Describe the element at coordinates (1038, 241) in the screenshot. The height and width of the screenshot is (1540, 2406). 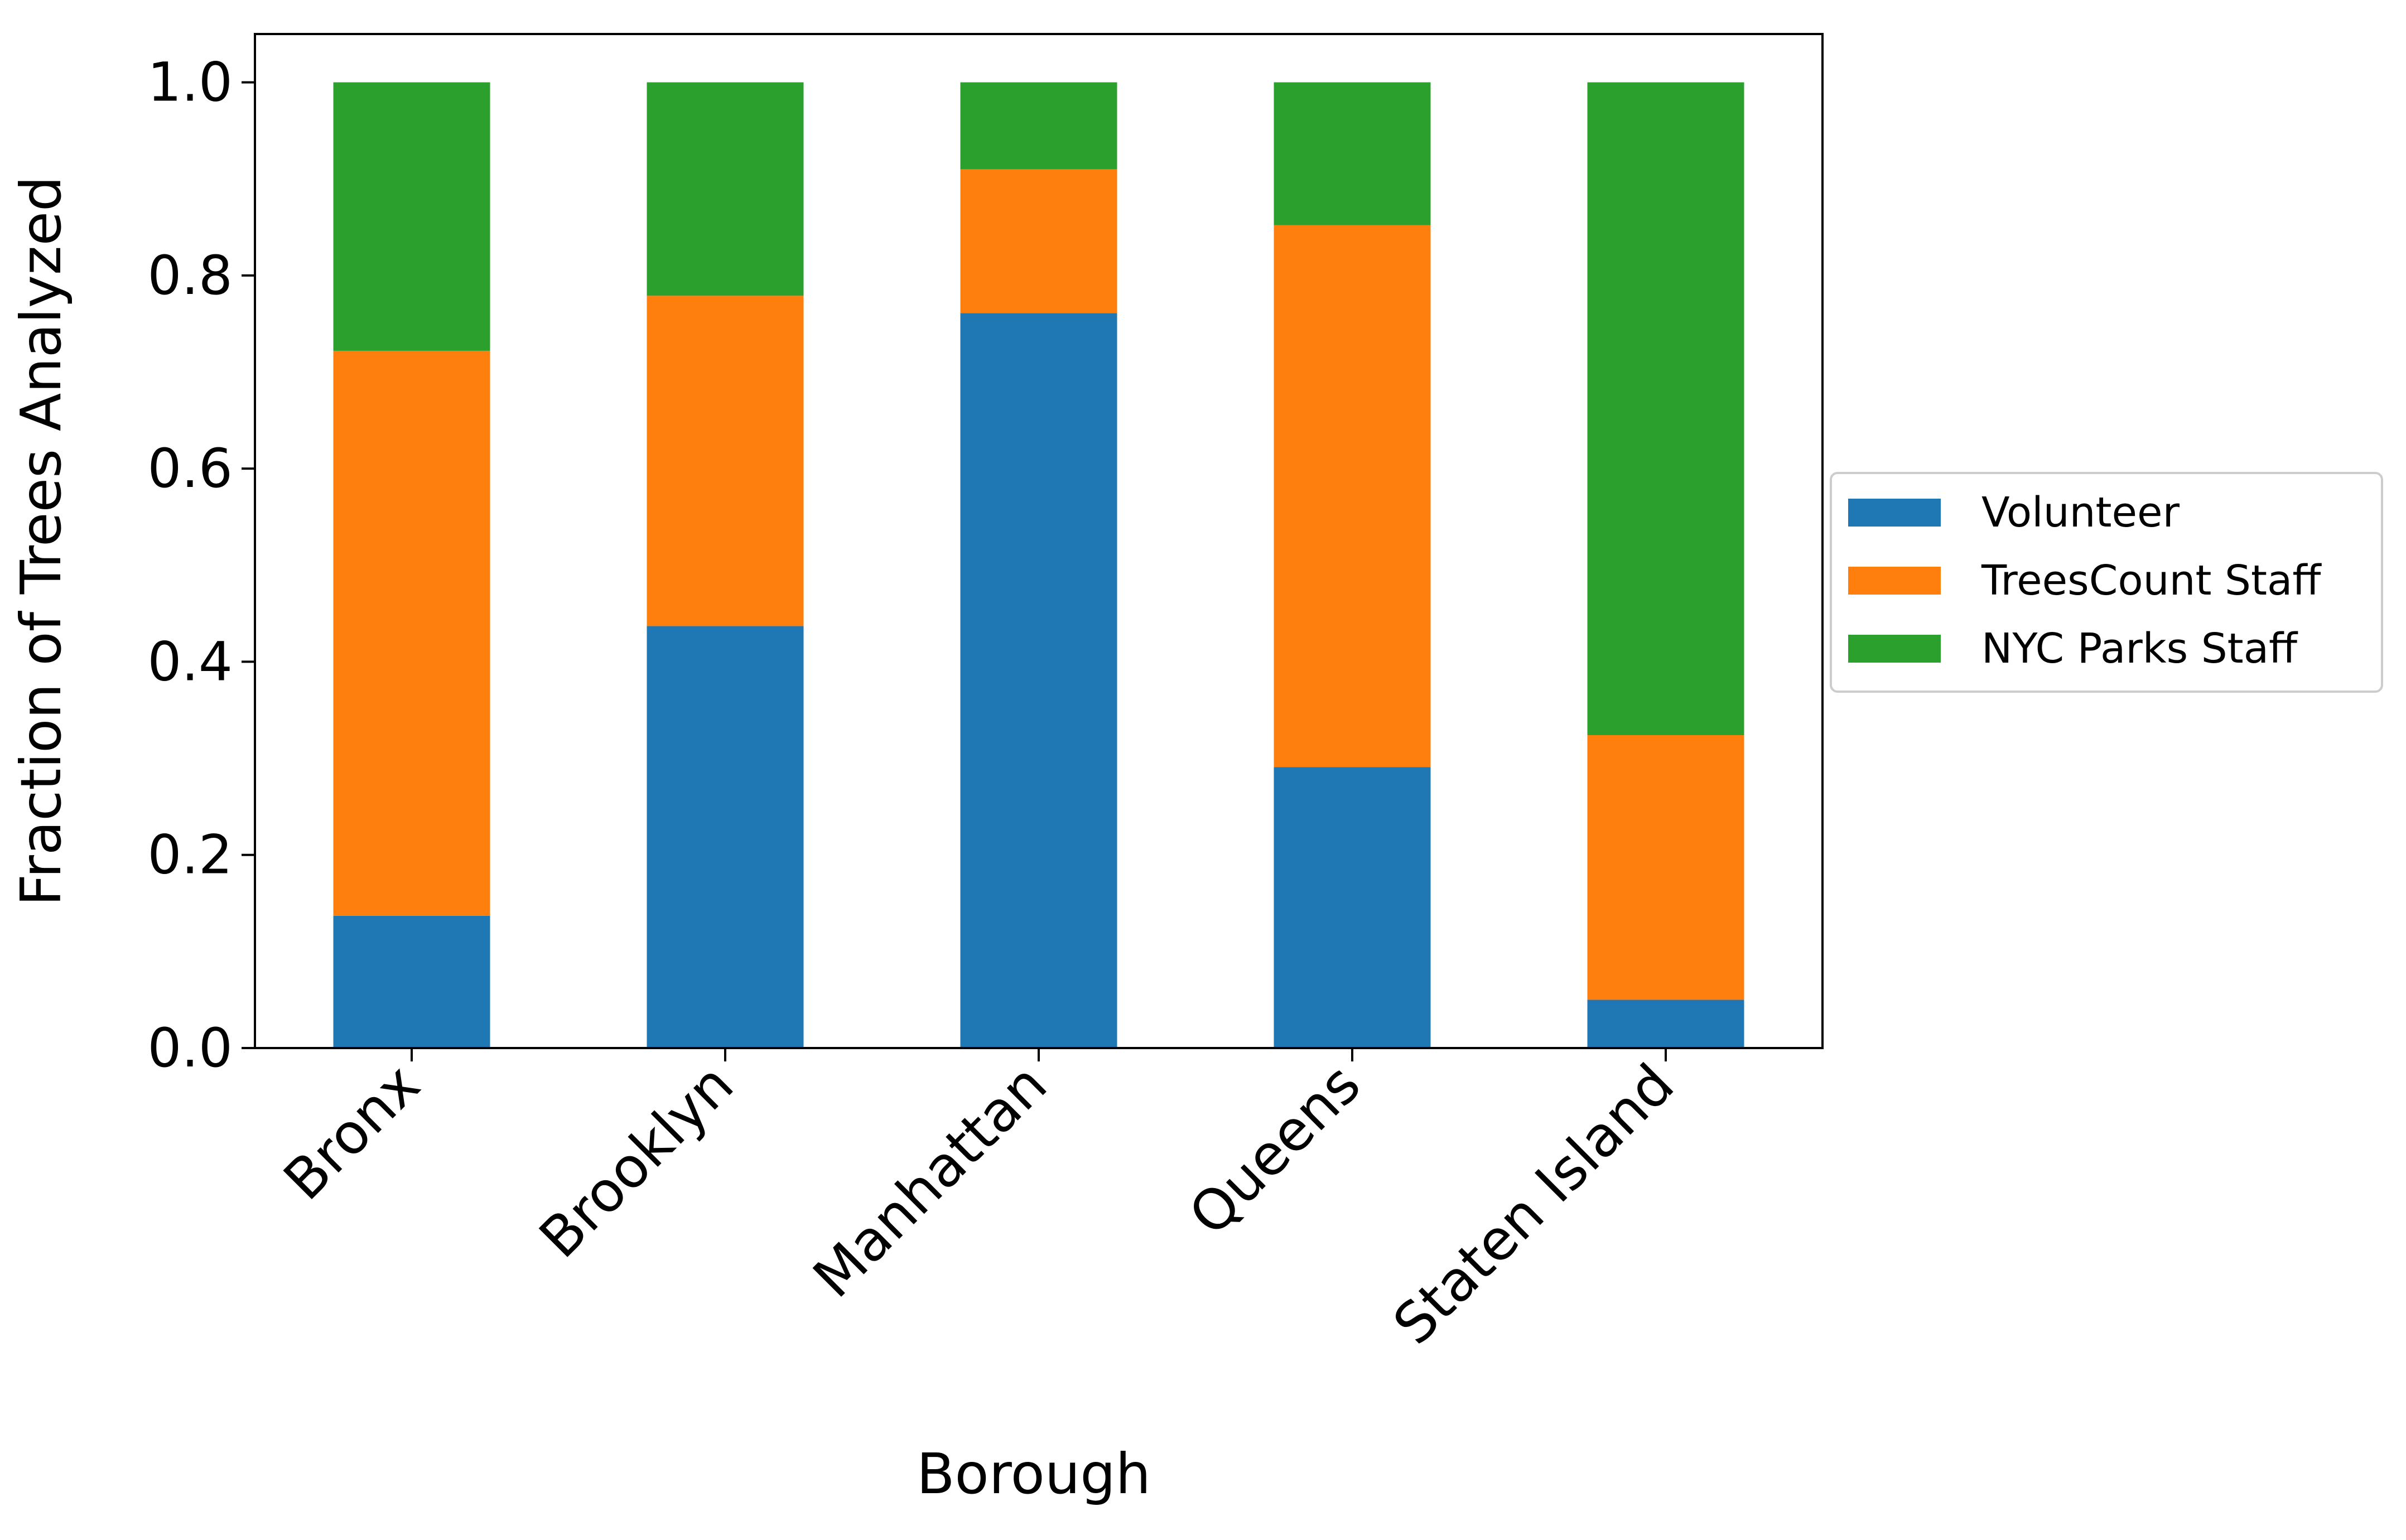
I see `bar-manhattan-treescount-staff` at that location.